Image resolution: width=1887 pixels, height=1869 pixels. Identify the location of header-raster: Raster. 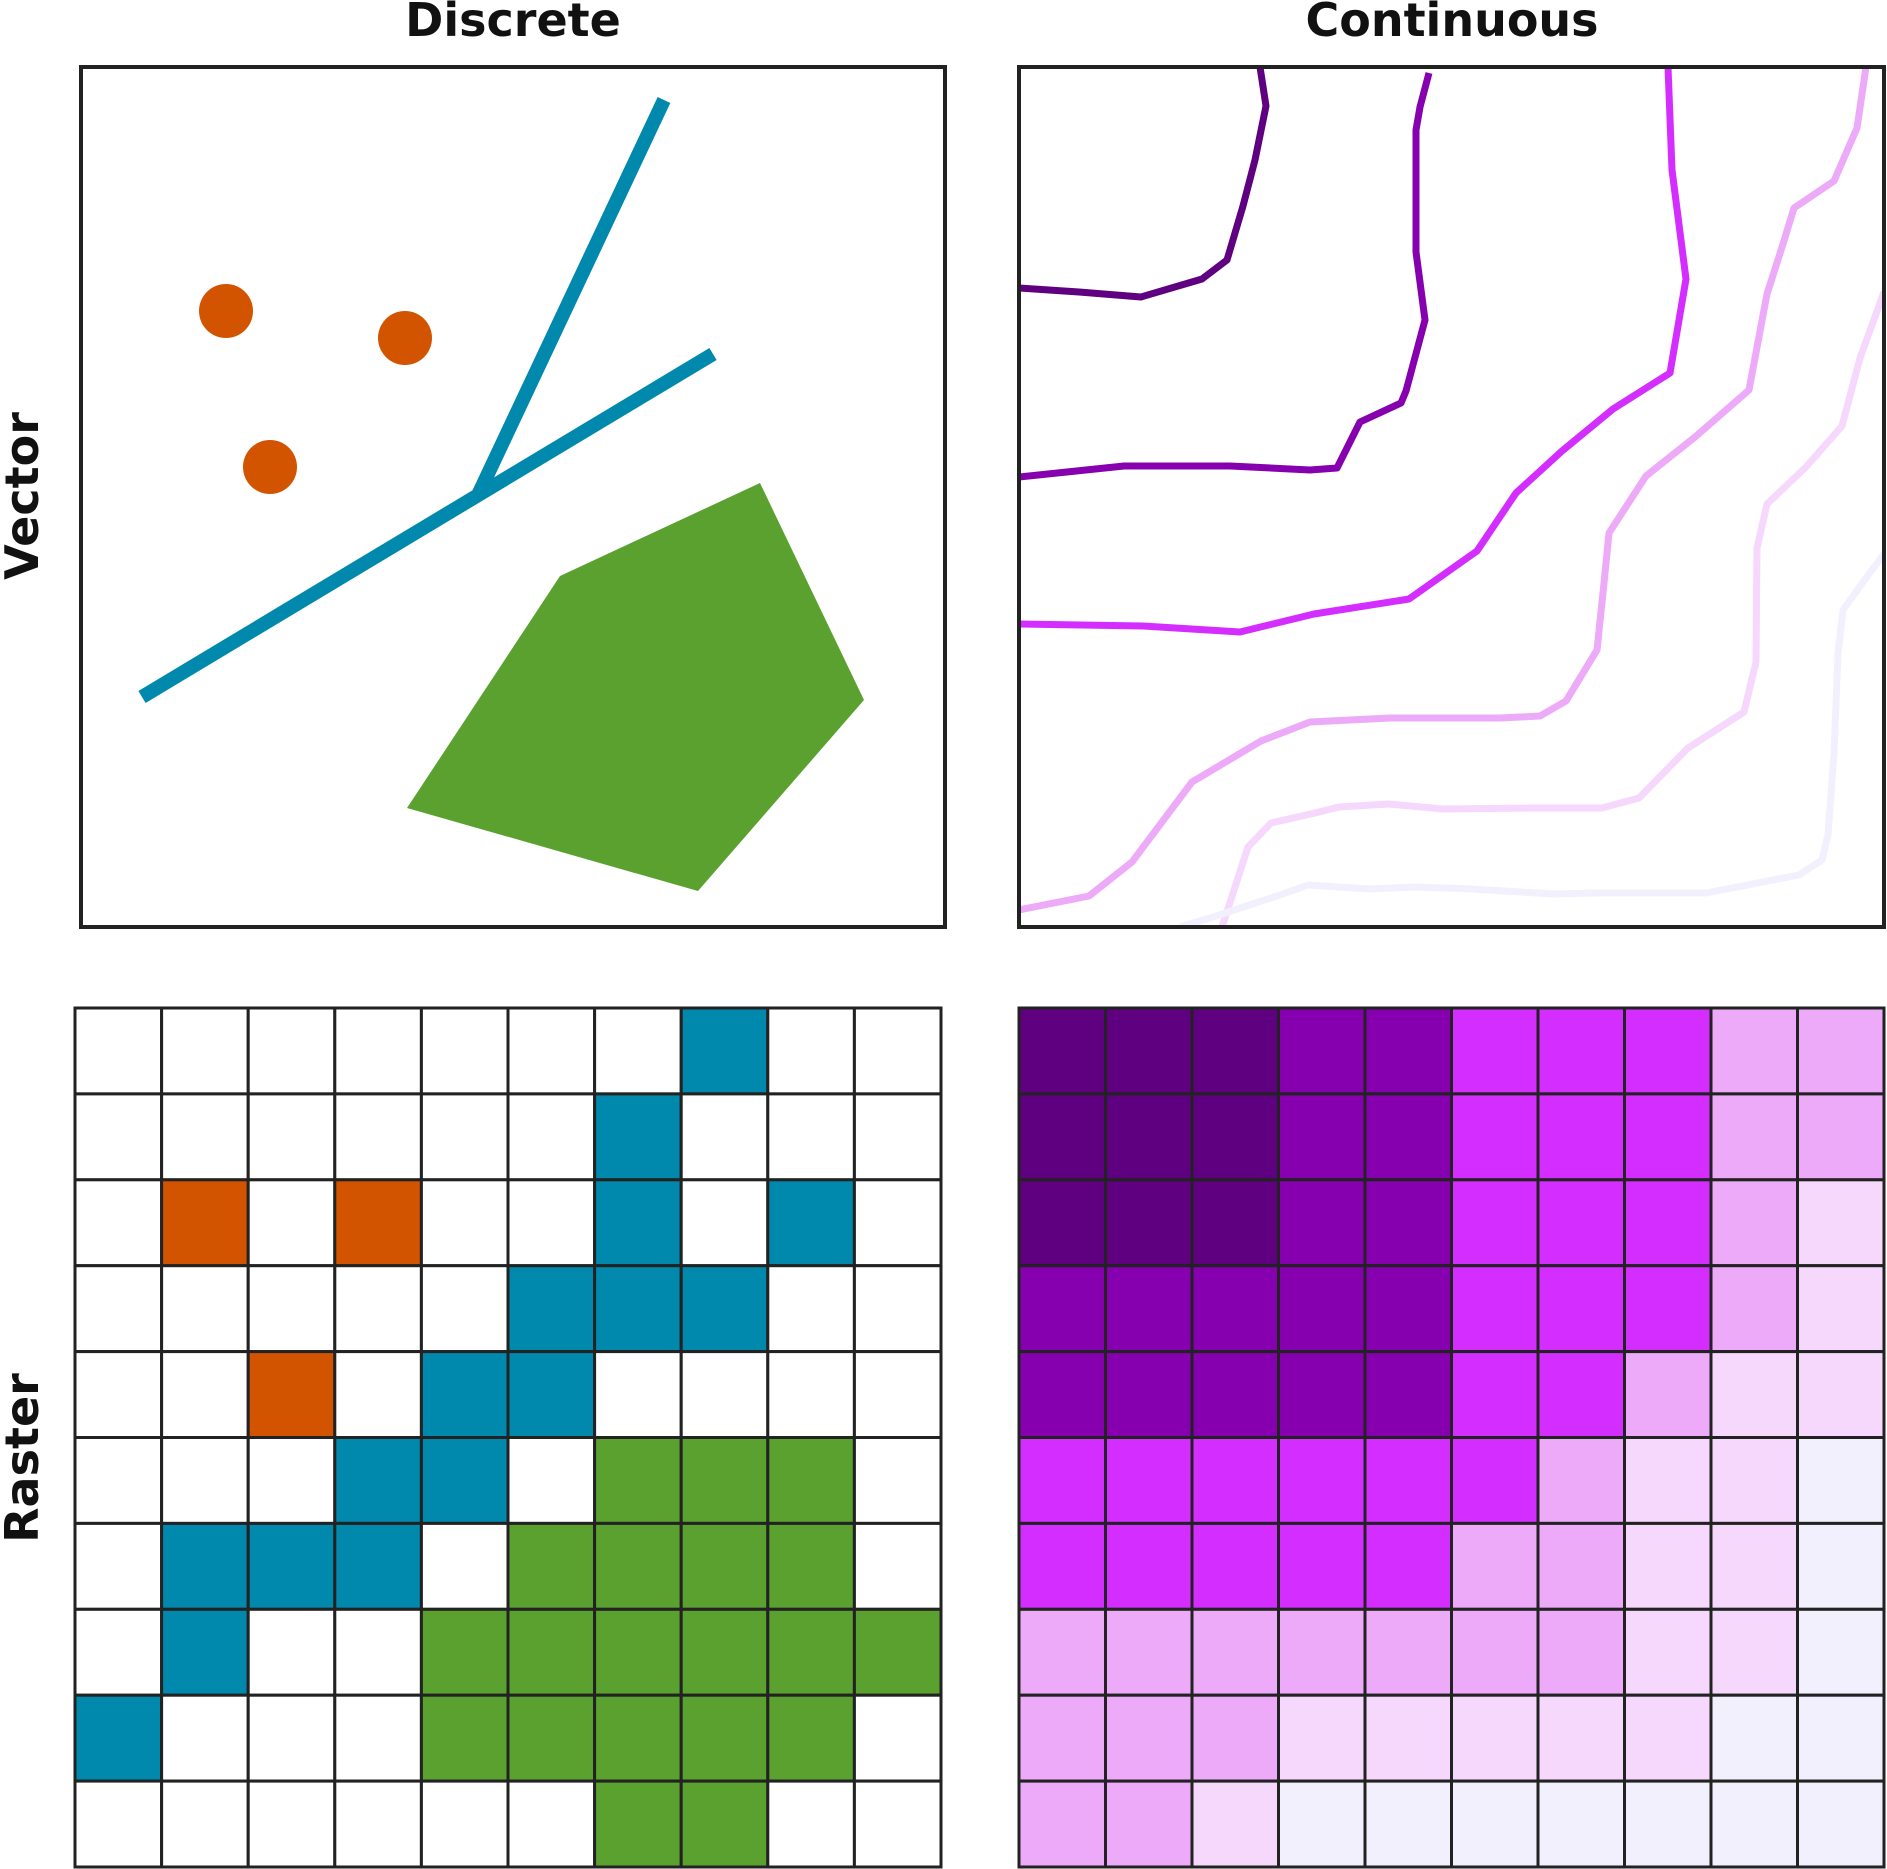
(24, 1458).